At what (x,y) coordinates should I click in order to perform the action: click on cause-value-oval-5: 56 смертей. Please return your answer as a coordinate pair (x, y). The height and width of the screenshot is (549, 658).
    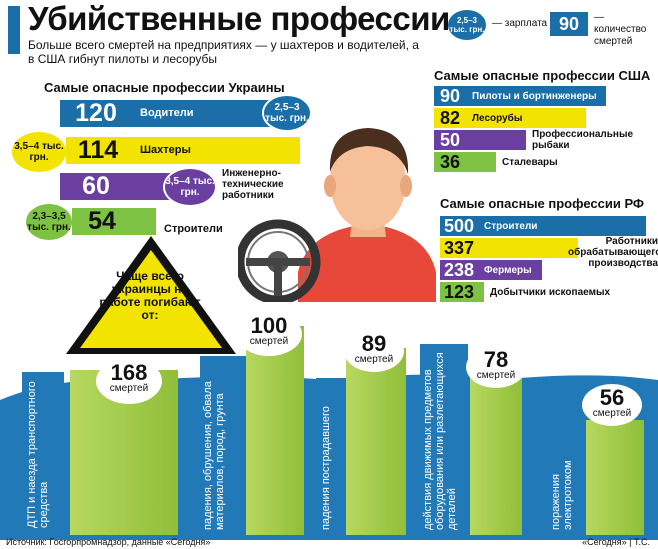
    Looking at the image, I should click on (612, 405).